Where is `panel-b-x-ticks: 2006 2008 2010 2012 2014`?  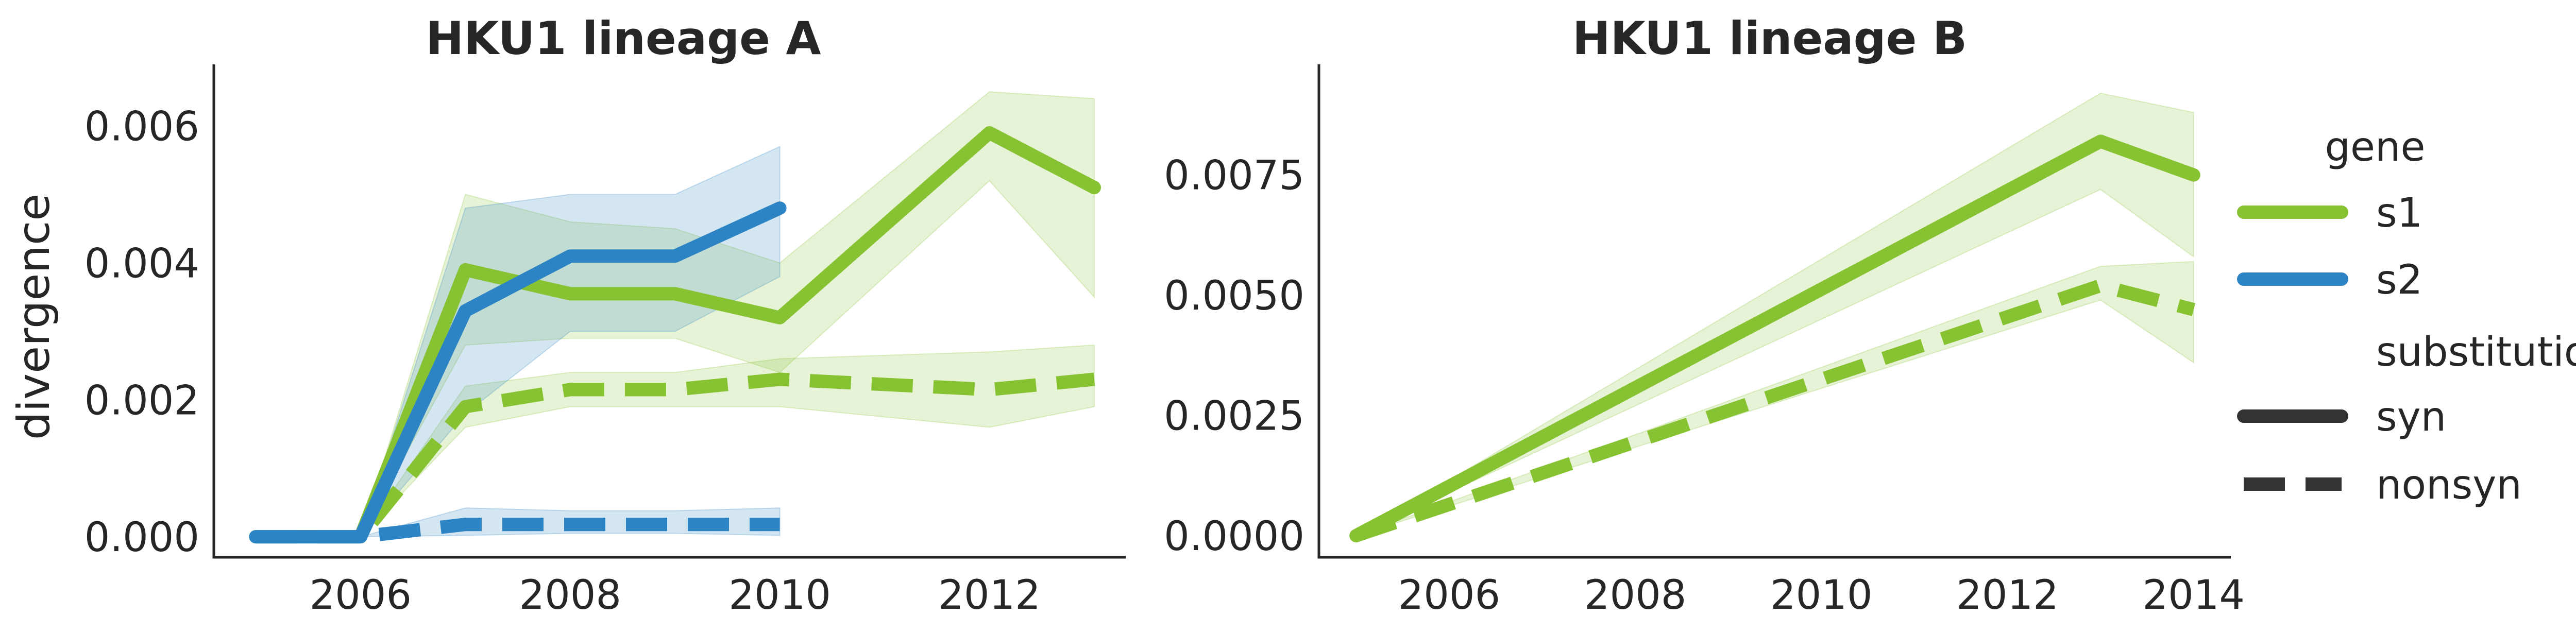 panel-b-x-ticks: 2006 2008 2010 2012 2014 is located at coordinates (1821, 595).